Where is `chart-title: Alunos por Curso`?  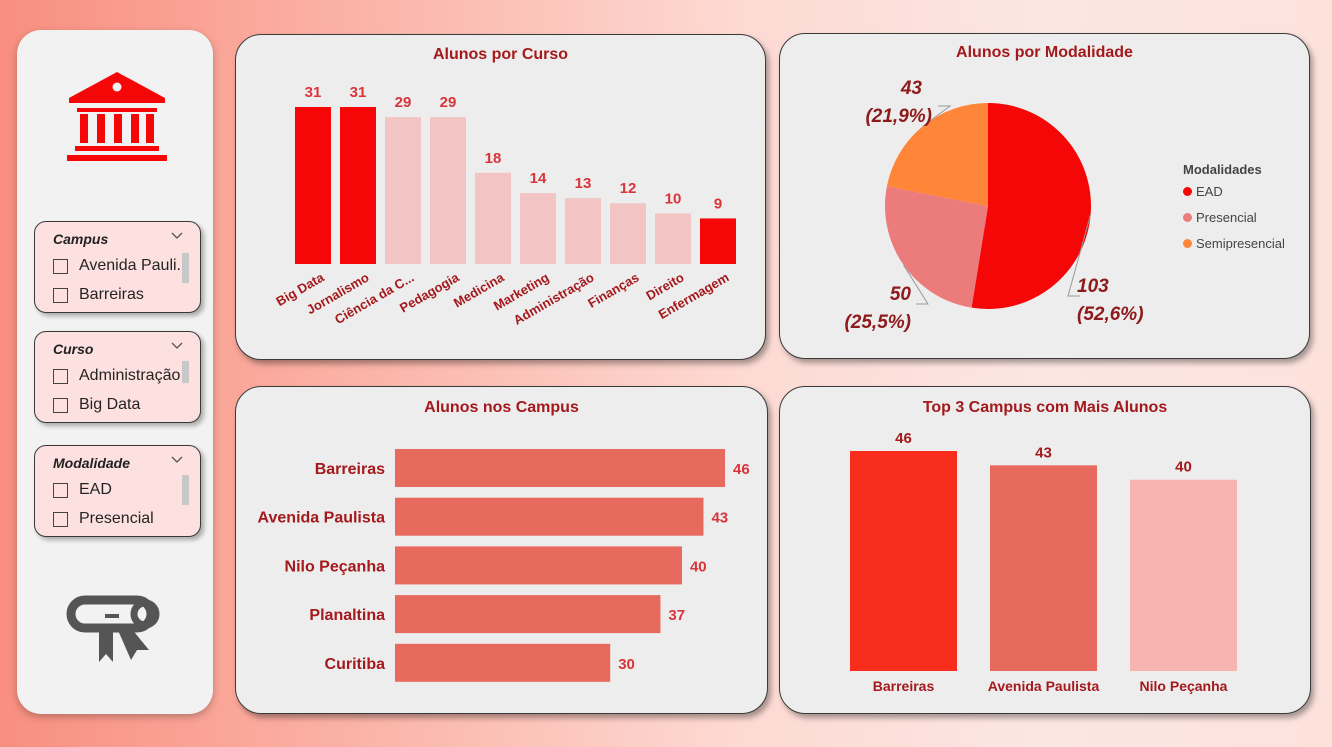 chart-title: Alunos por Curso is located at coordinates (500, 54).